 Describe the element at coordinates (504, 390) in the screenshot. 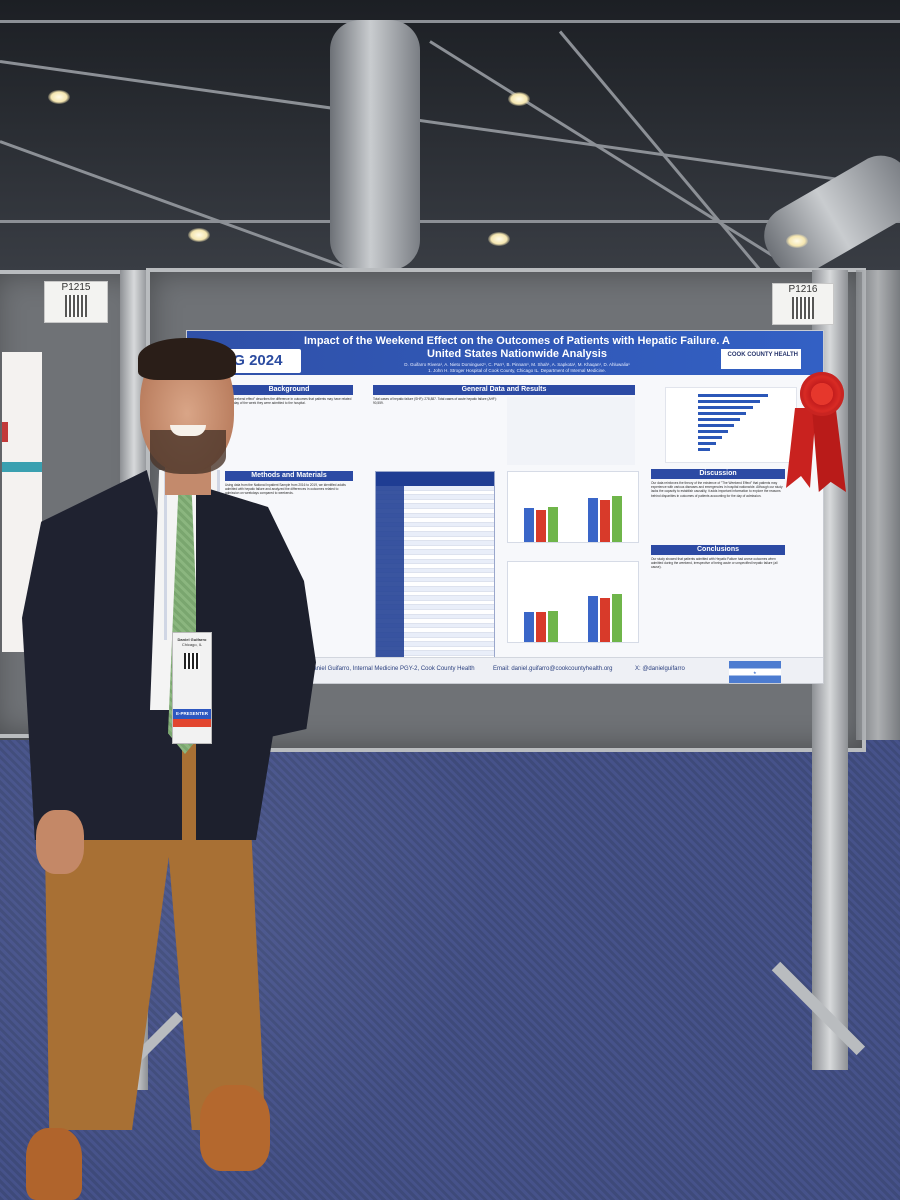

I see `general-results-heading: General Data and Results` at that location.